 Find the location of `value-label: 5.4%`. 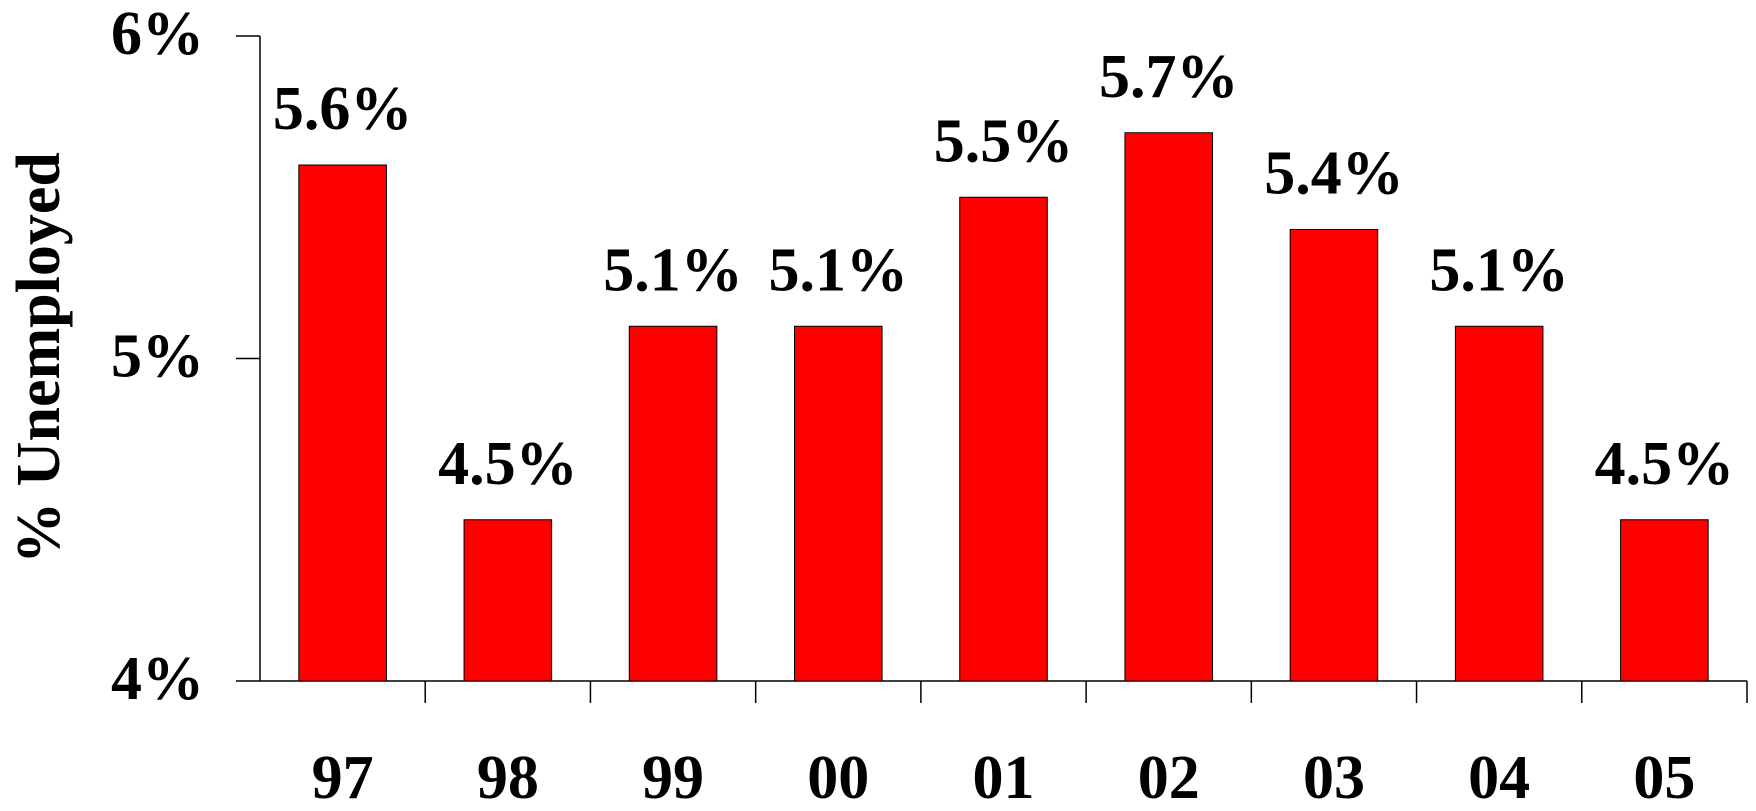

value-label: 5.4% is located at coordinates (1334, 174).